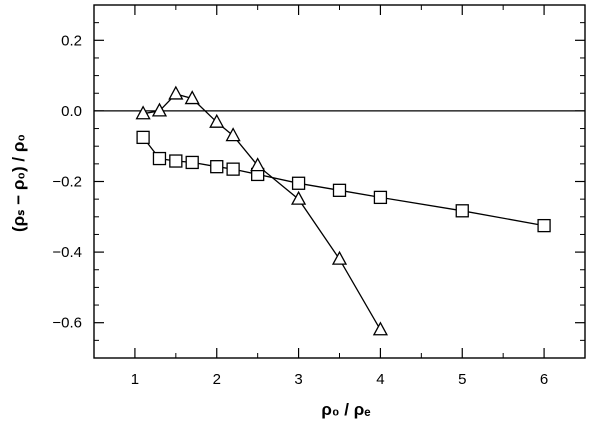 The image size is (600, 424). What do you see at coordinates (18, 183) in the screenshot?
I see `y-axis-label: (ρₛ − ρ₀) / ρ₀` at bounding box center [18, 183].